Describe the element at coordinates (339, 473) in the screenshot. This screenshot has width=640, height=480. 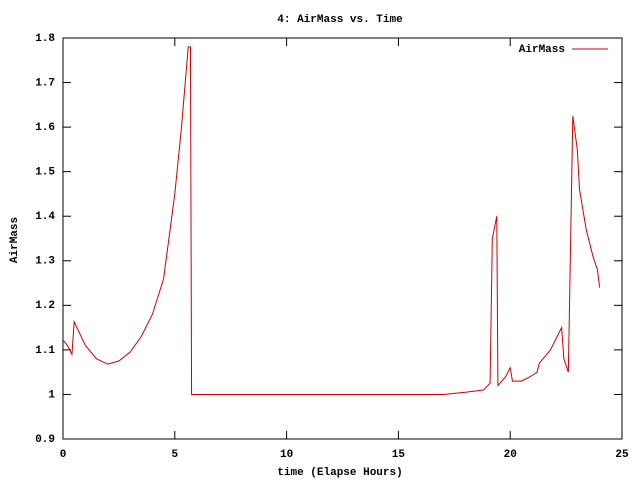
I see `x-axis-label: time (Elapse Hours)` at that location.